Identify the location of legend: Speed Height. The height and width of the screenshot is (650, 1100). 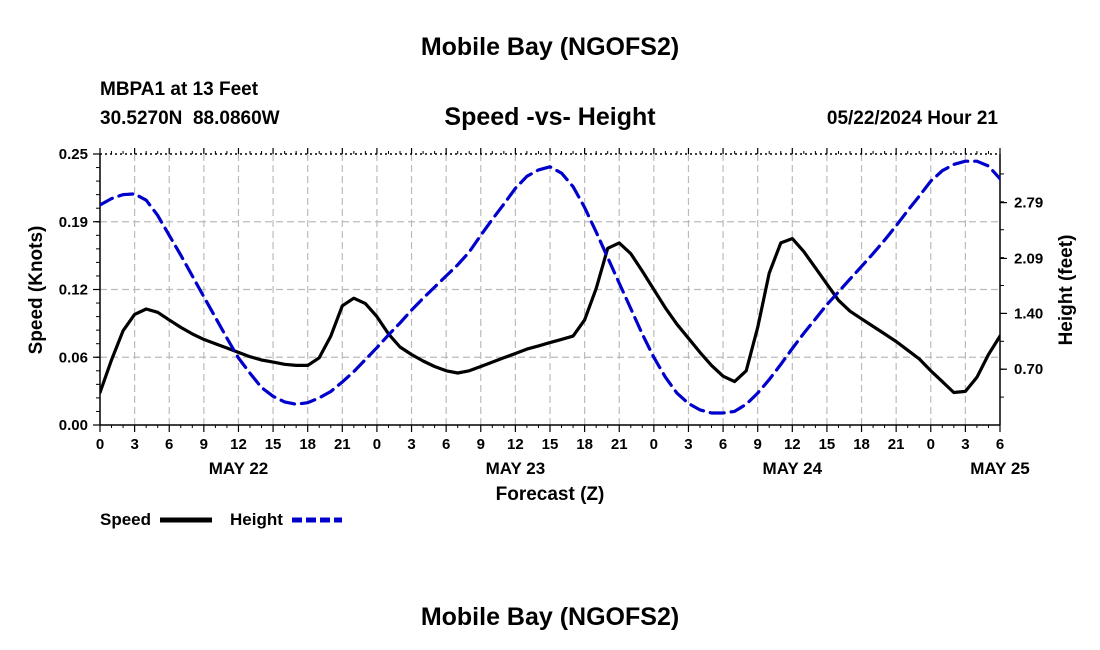
(221, 519).